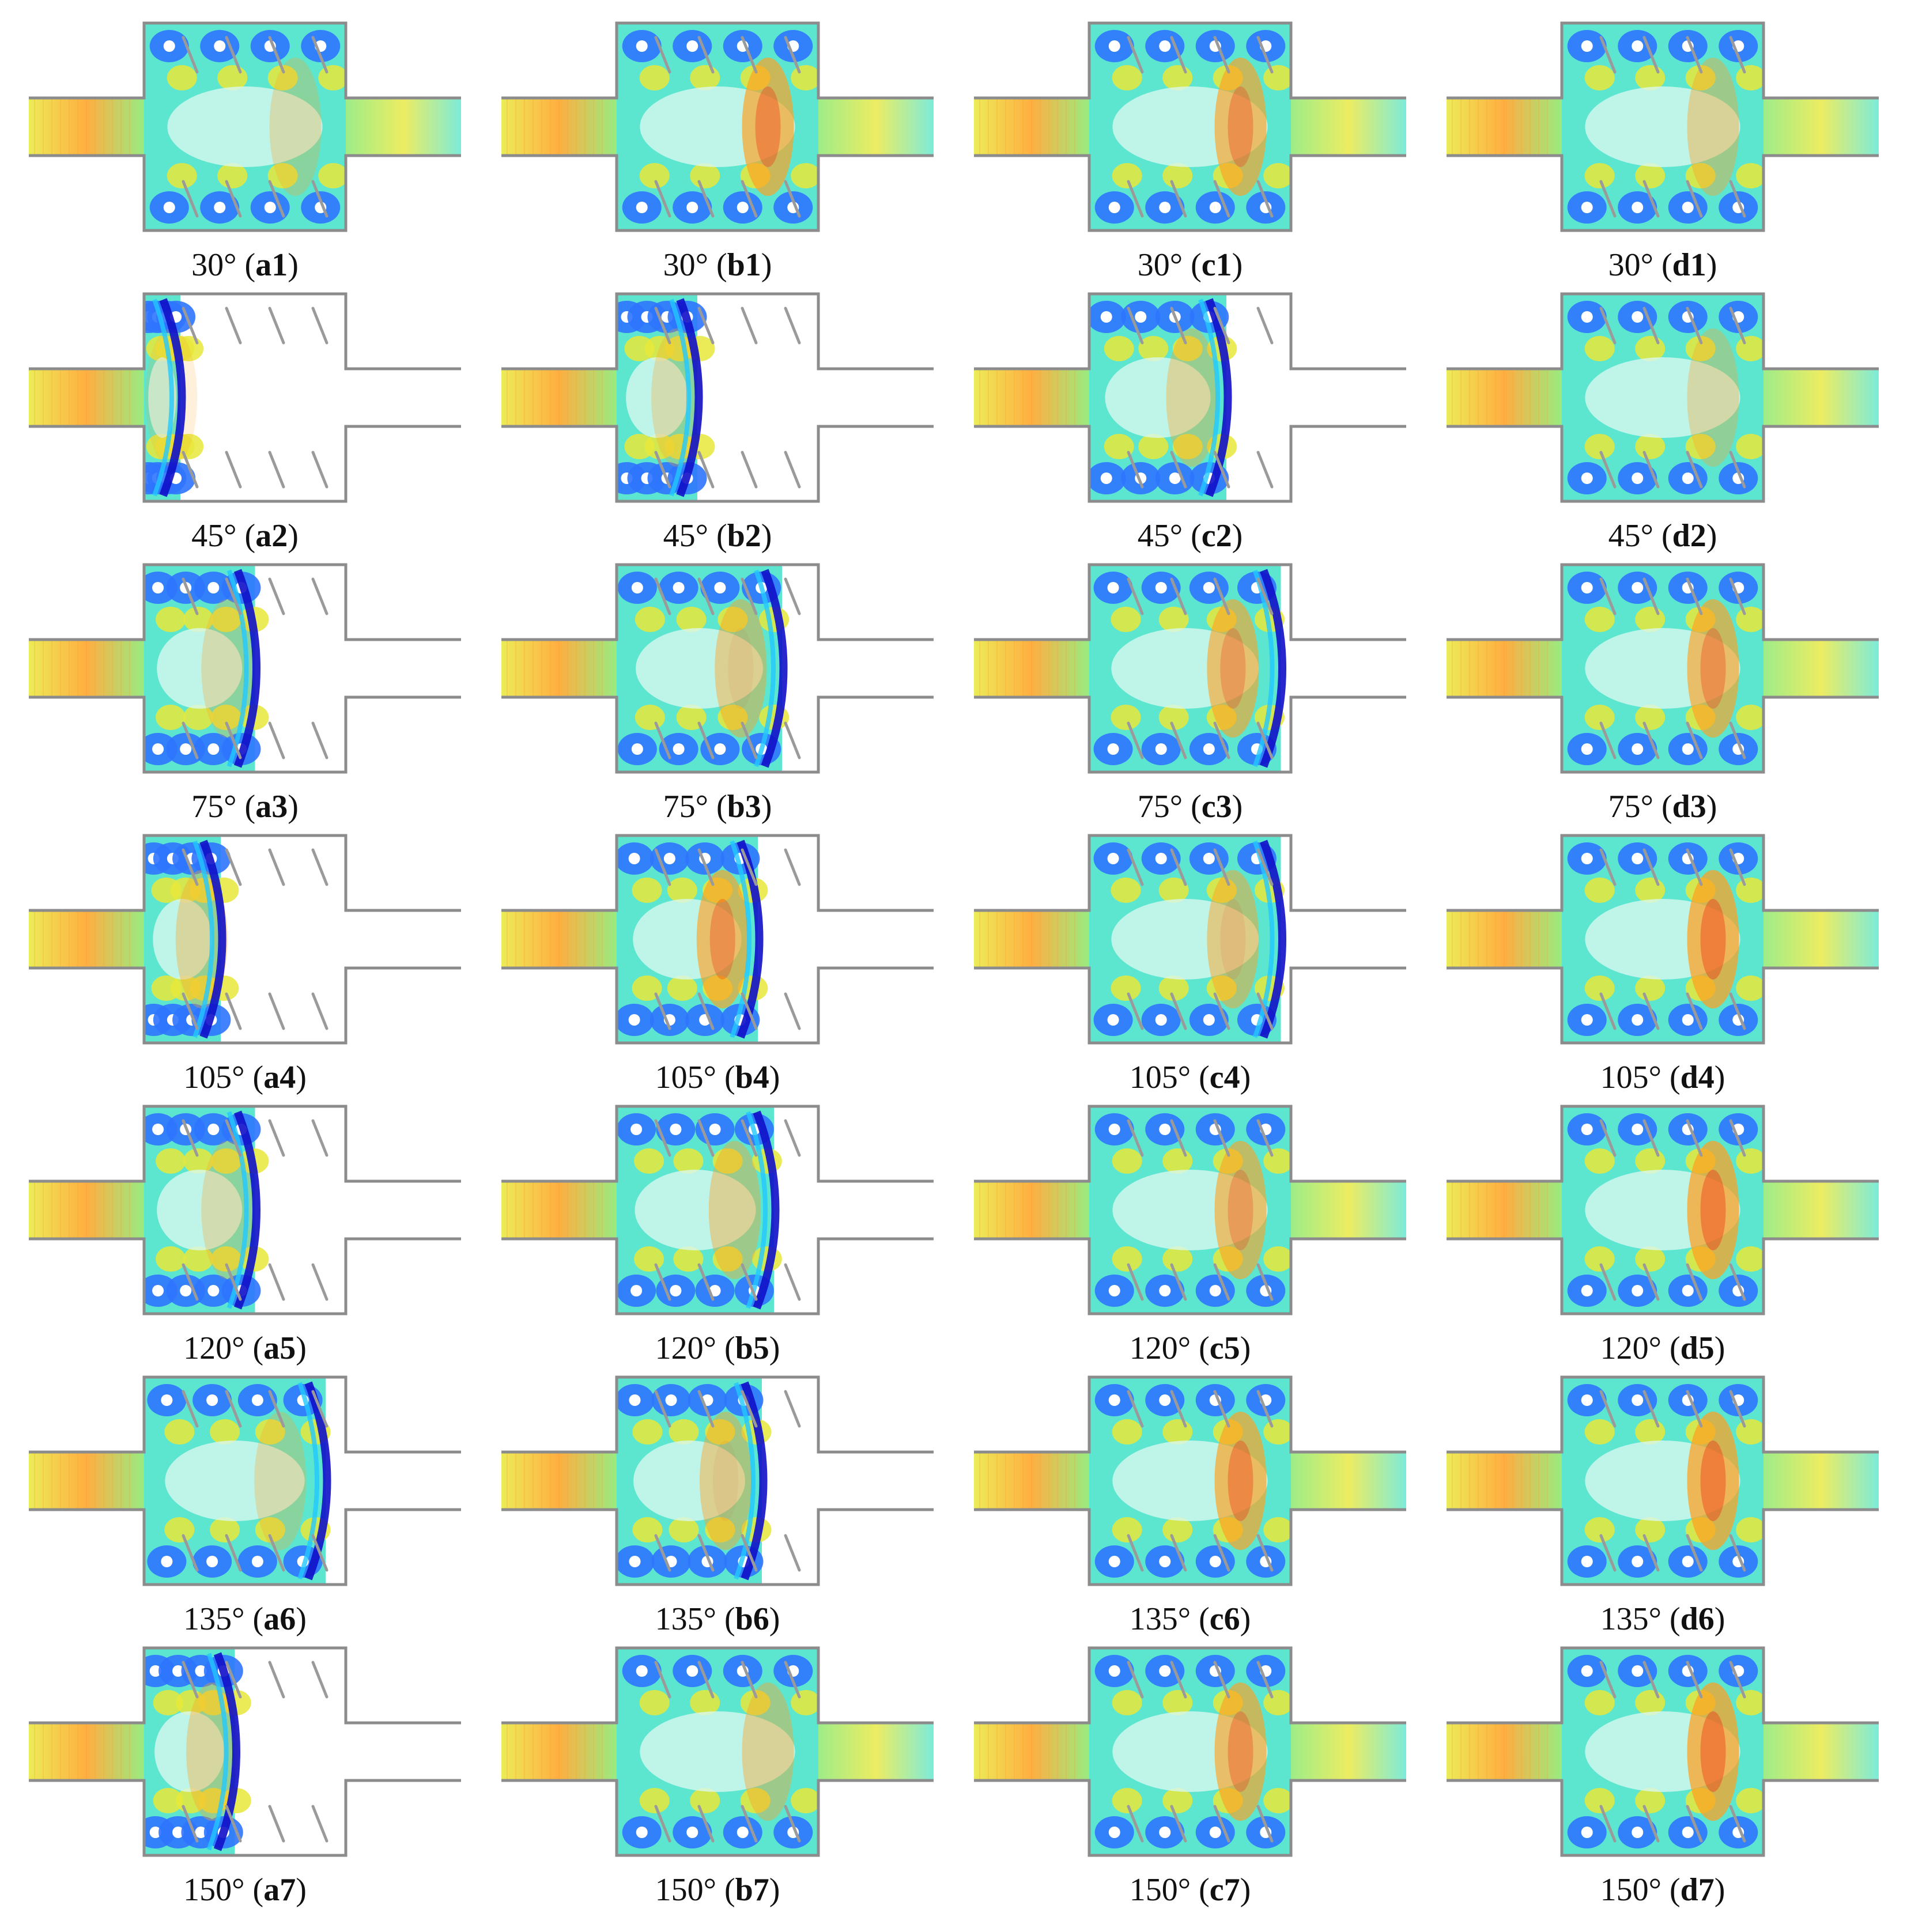 The image size is (1907, 1932). I want to click on baffles-a7, so click(255, 1752).